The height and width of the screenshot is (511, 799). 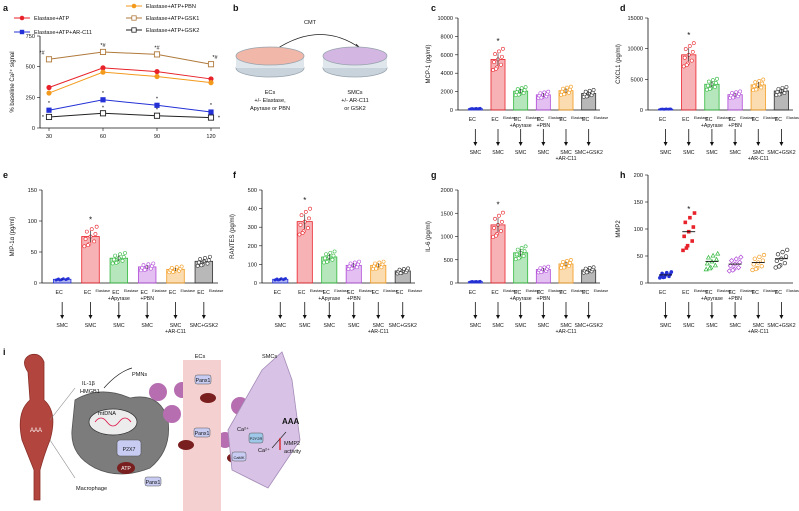 What do you see at coordinates (113, 422) in the screenshot?
I see `mitochondrion-icon` at bounding box center [113, 422].